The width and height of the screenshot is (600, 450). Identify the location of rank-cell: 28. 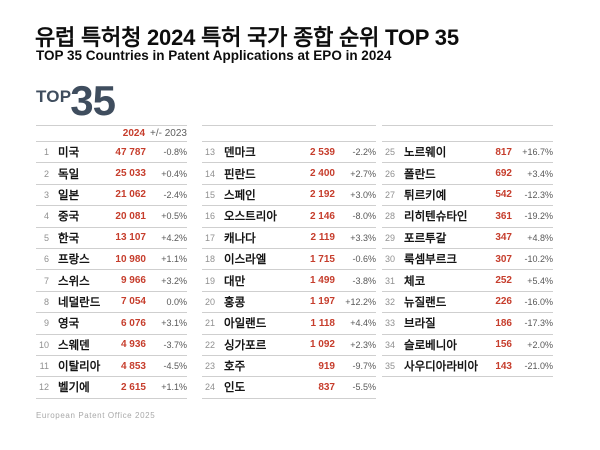
(389, 216).